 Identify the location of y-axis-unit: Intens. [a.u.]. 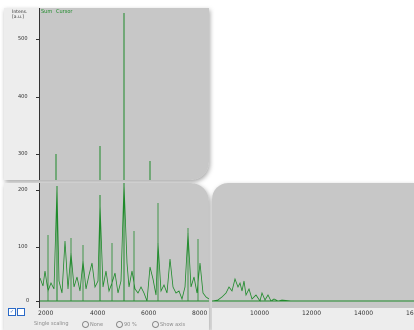
(20, 15).